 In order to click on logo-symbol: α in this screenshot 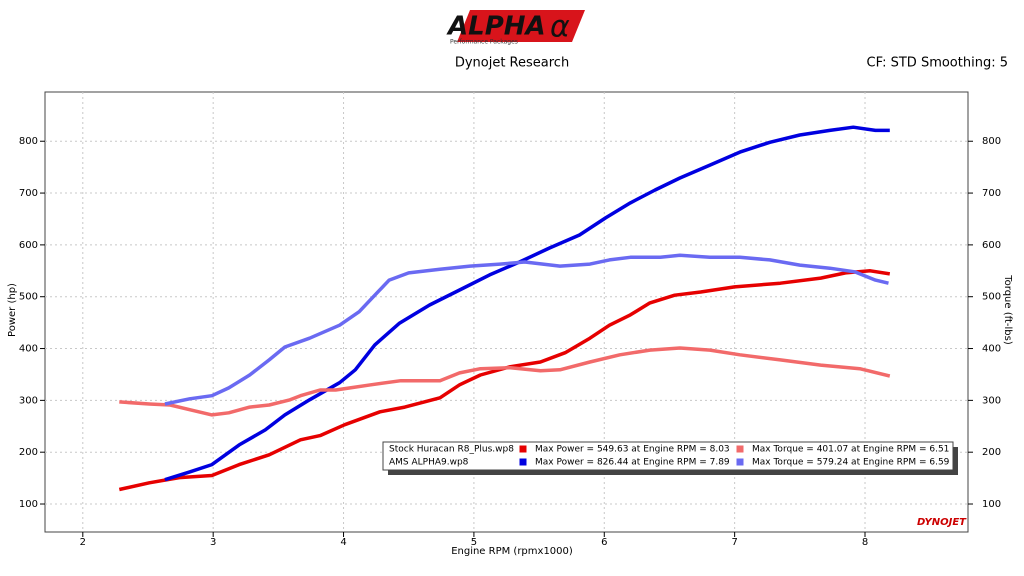, I will do `click(560, 27)`.